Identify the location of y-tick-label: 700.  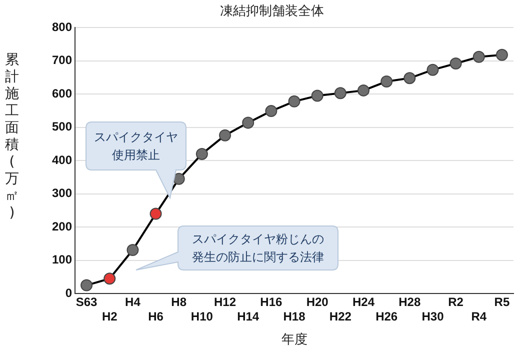
(62, 60).